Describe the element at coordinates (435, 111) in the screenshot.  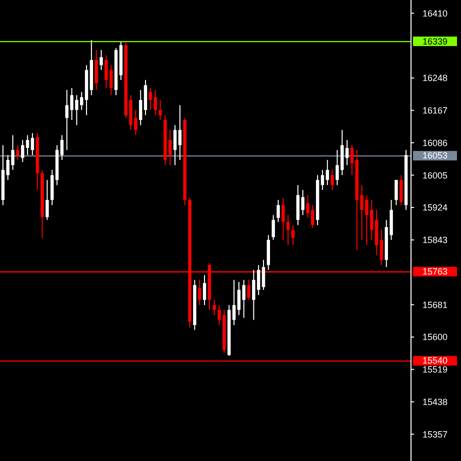
I see `y-tick-label: 16167` at that location.